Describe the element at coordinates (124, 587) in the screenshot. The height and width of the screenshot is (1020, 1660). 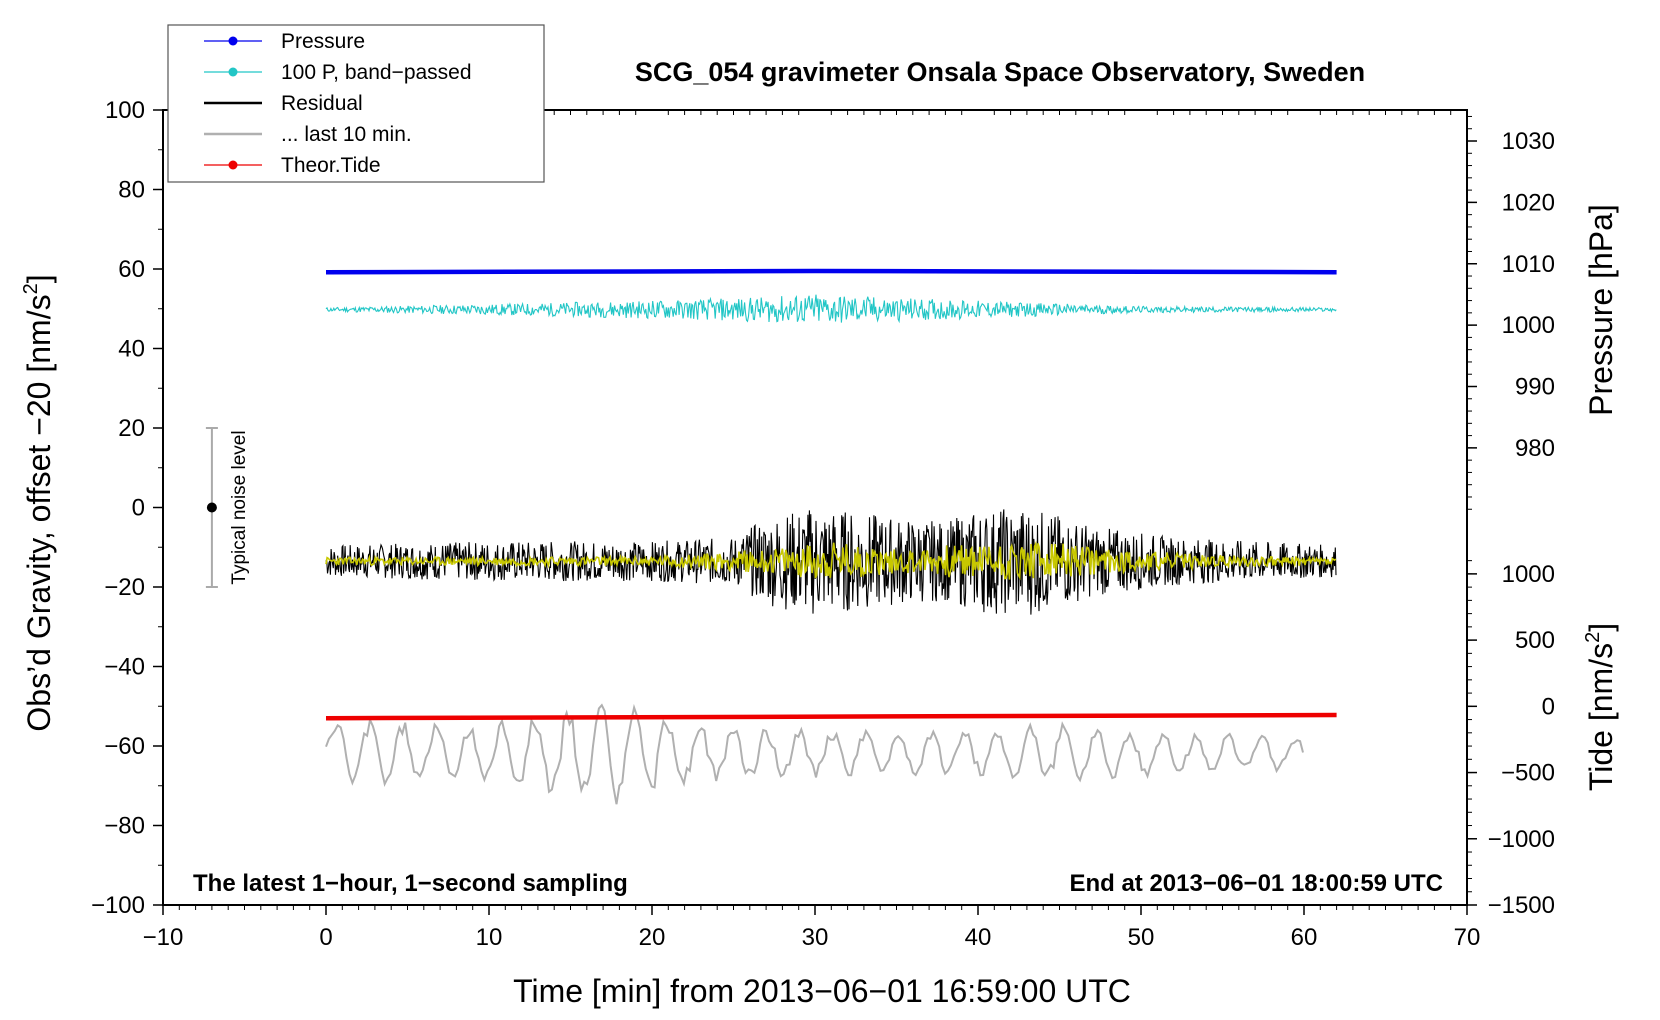
I see `left-tick-label: −20` at that location.